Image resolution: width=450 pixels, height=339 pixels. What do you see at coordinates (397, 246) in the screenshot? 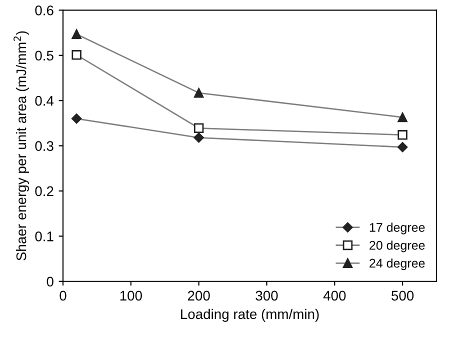
I see `legend-label: 20 degree` at bounding box center [397, 246].